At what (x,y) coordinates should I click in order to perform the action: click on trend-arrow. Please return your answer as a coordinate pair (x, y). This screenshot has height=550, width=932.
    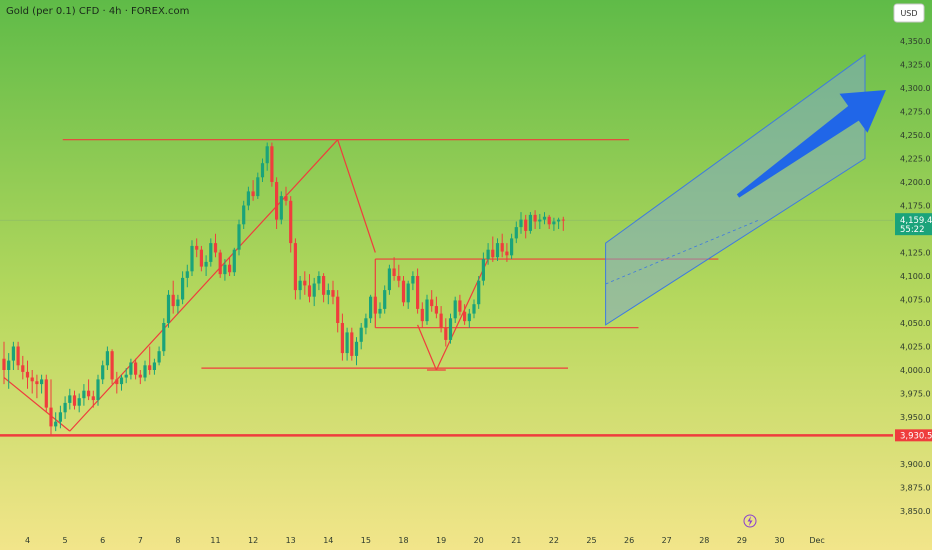
    Looking at the image, I should click on (811, 144).